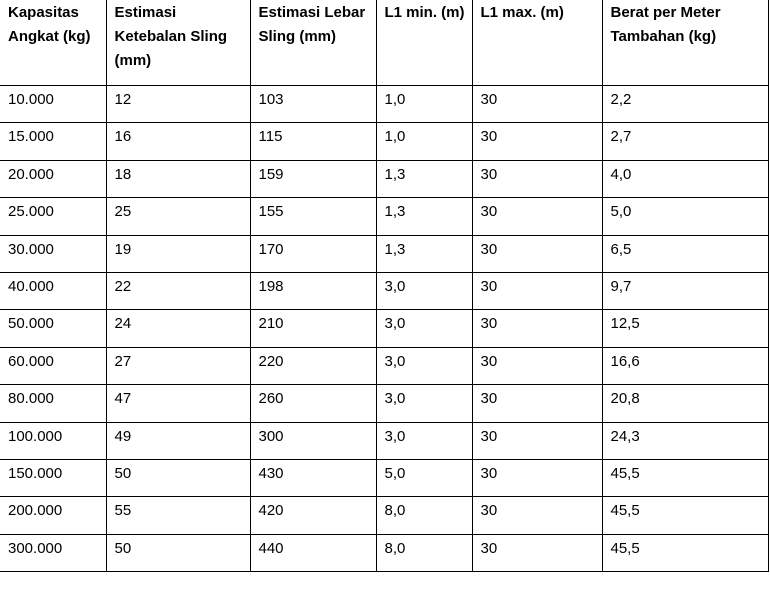 This screenshot has width=770, height=589. I want to click on table-cell: 440, so click(313, 553).